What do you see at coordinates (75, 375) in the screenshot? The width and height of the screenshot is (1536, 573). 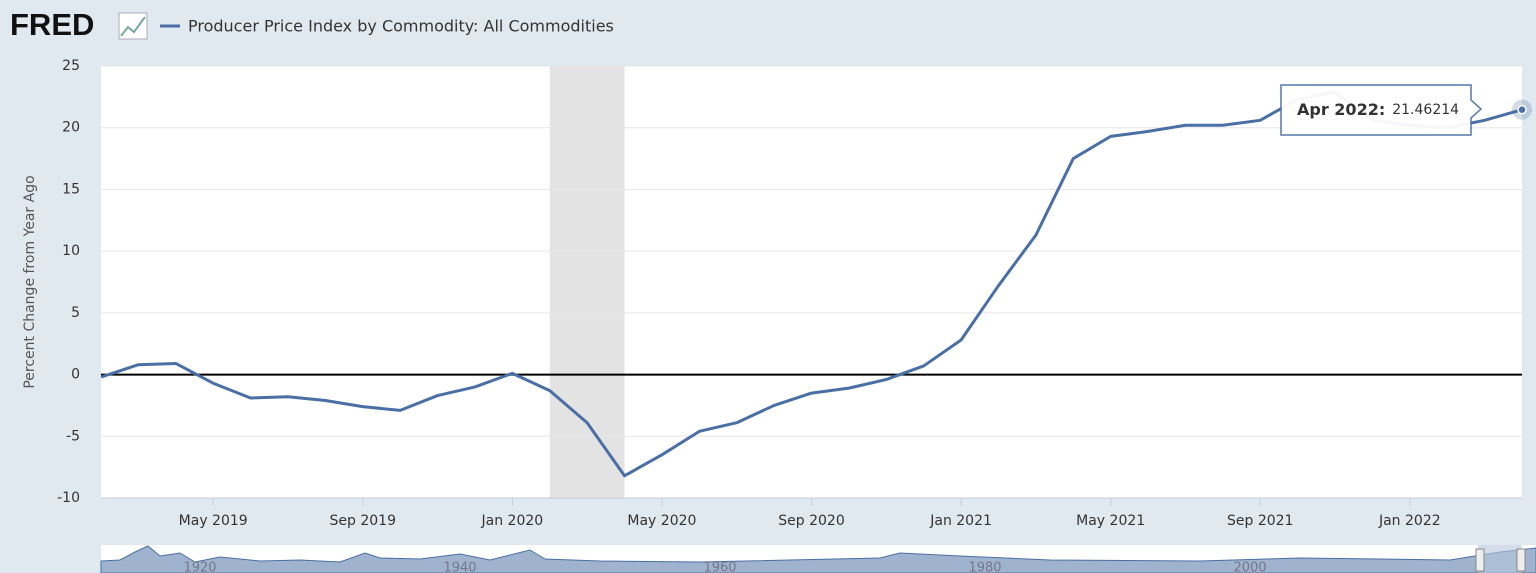 I see `y-tick-label: 0` at bounding box center [75, 375].